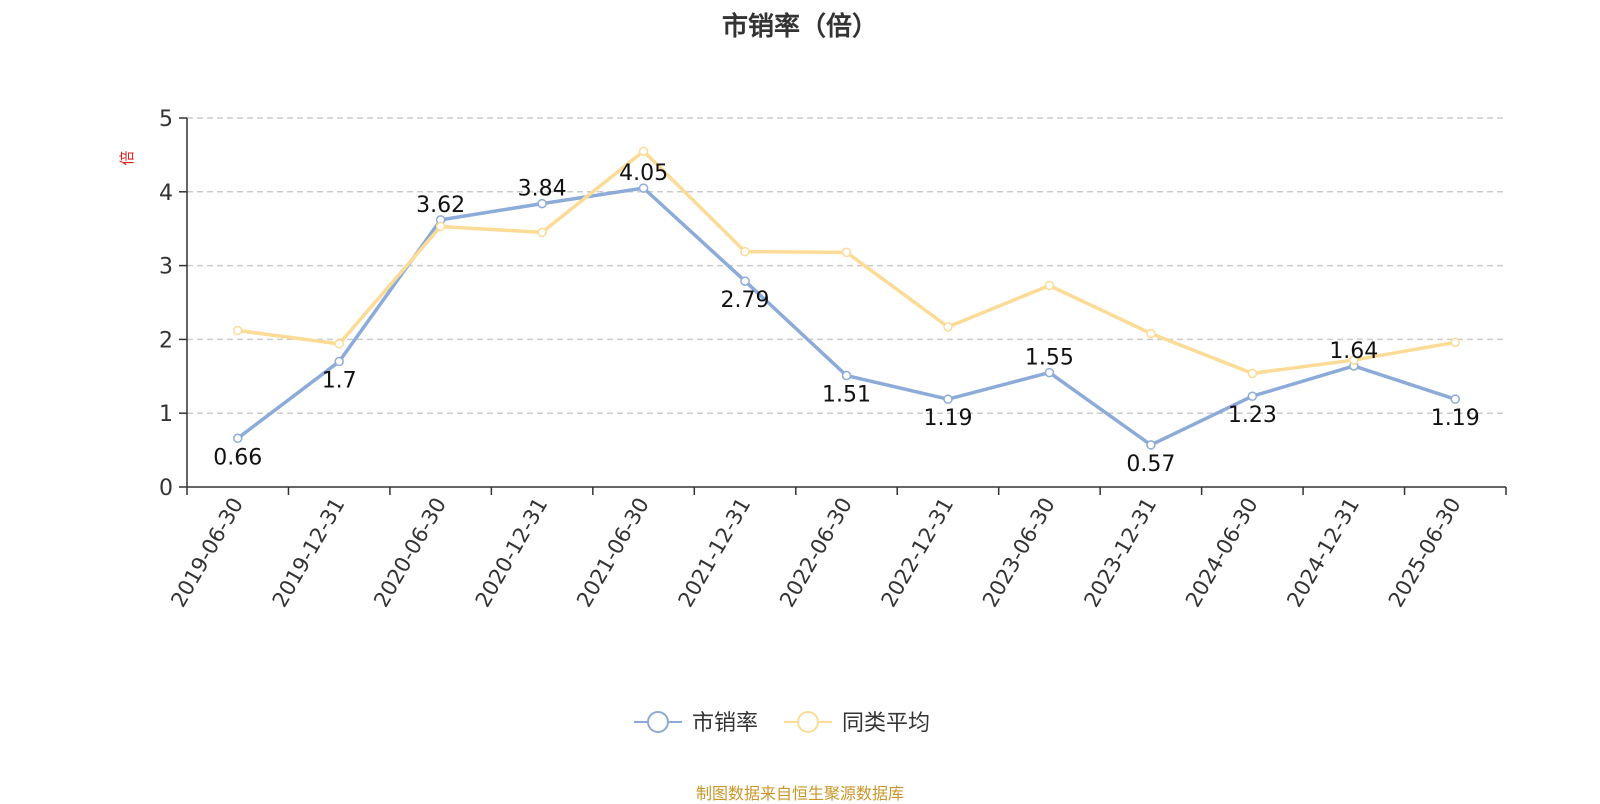  Describe the element at coordinates (166, 414) in the screenshot. I see `y-tick-label: 1` at that location.